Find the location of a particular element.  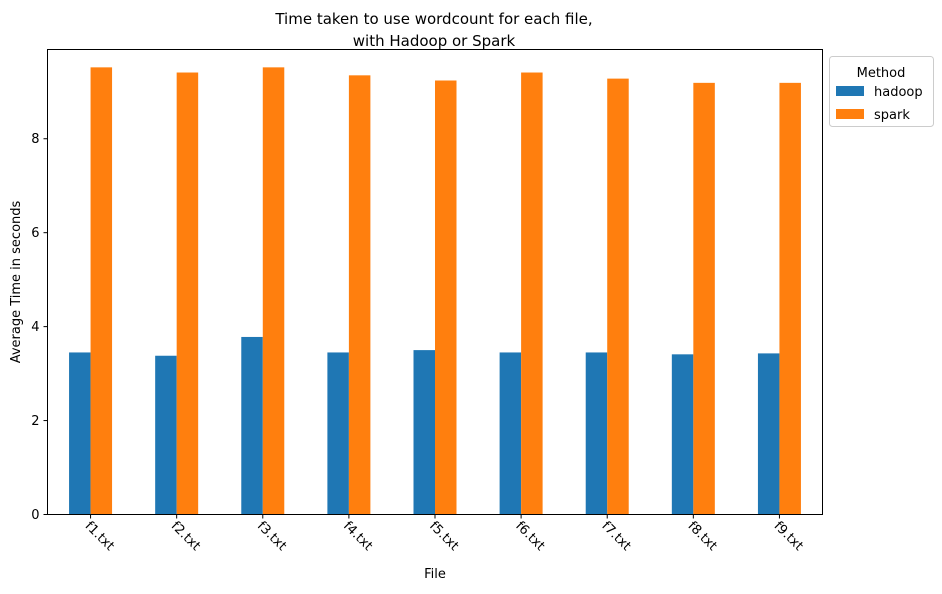

bar-spark-f3-txt is located at coordinates (273, 291).